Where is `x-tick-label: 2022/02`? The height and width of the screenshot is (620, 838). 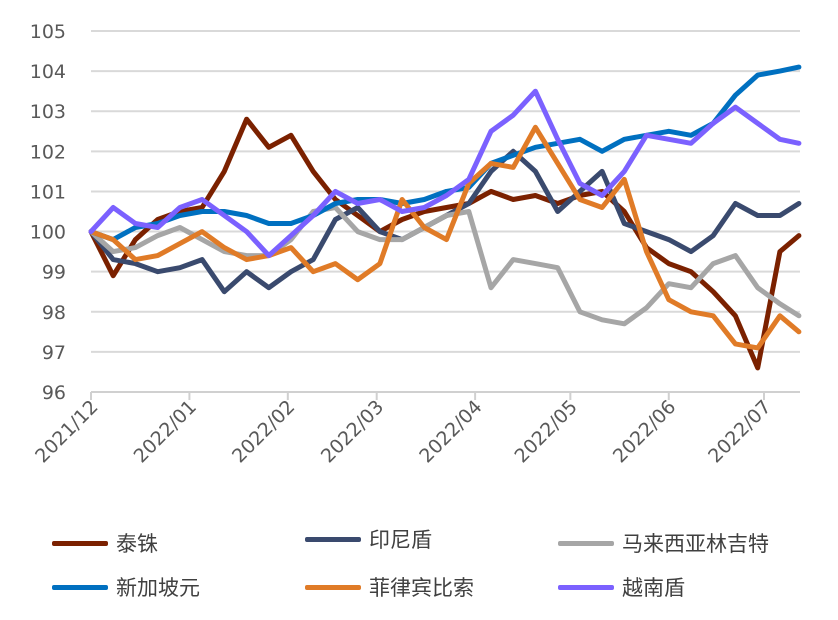 x-tick-label: 2022/02 is located at coordinates (263, 431).